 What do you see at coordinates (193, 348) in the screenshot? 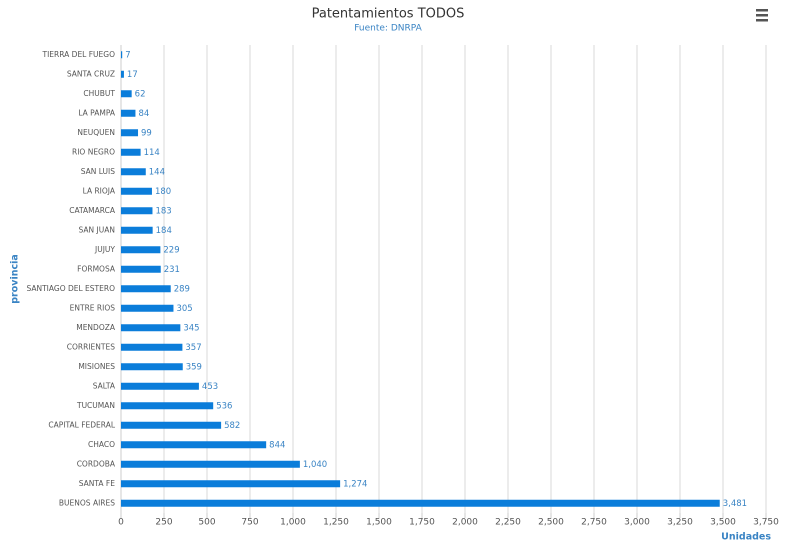
I see `value-label: 357` at bounding box center [193, 348].